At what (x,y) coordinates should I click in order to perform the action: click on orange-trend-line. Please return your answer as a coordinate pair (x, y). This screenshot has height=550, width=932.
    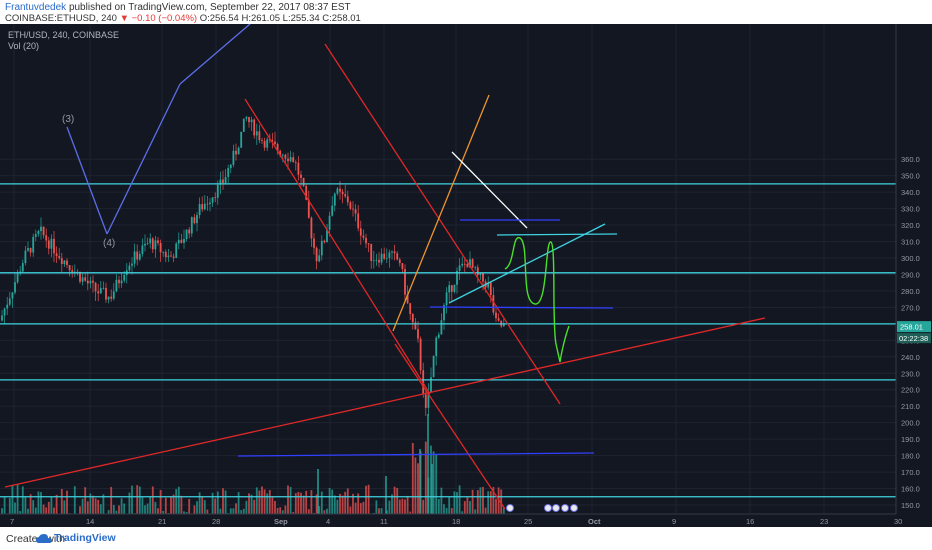
    Looking at the image, I should click on (441, 213).